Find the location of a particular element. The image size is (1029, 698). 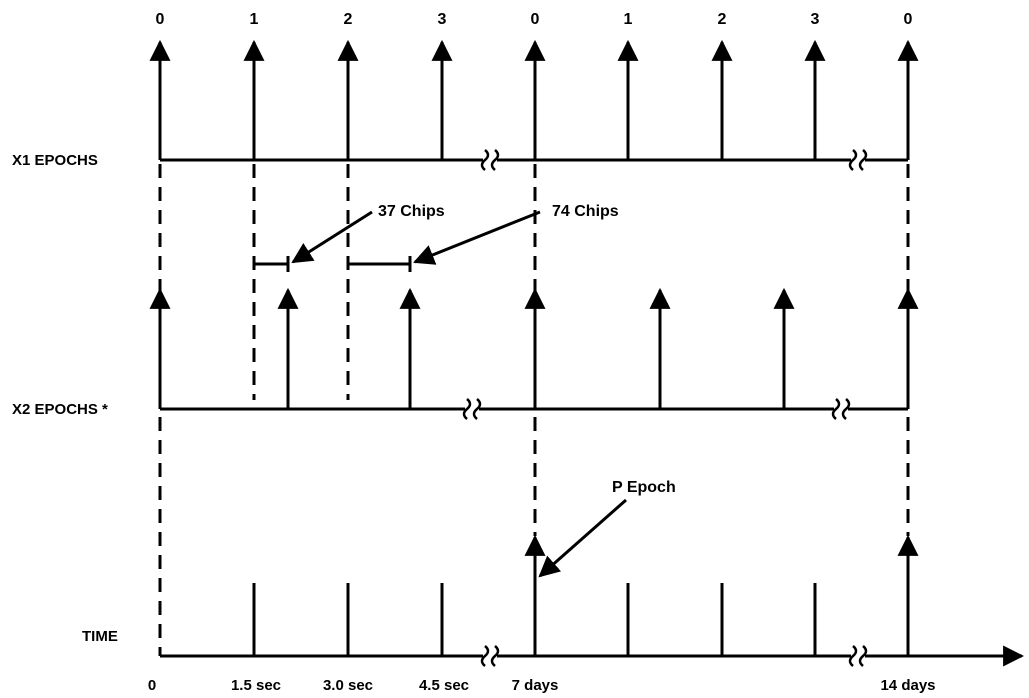

time-tick-label: 7 days is located at coordinates (535, 685).